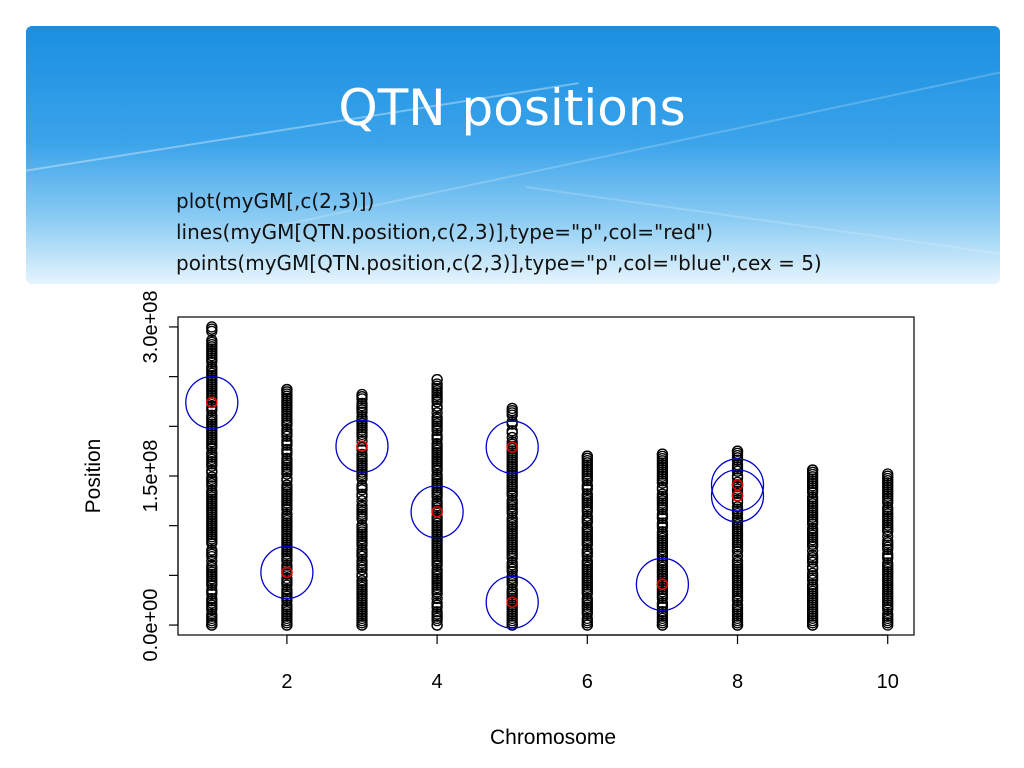 The width and height of the screenshot is (1024, 768). What do you see at coordinates (151, 476) in the screenshot?
I see `y-tick-label: 1.5e+08` at bounding box center [151, 476].